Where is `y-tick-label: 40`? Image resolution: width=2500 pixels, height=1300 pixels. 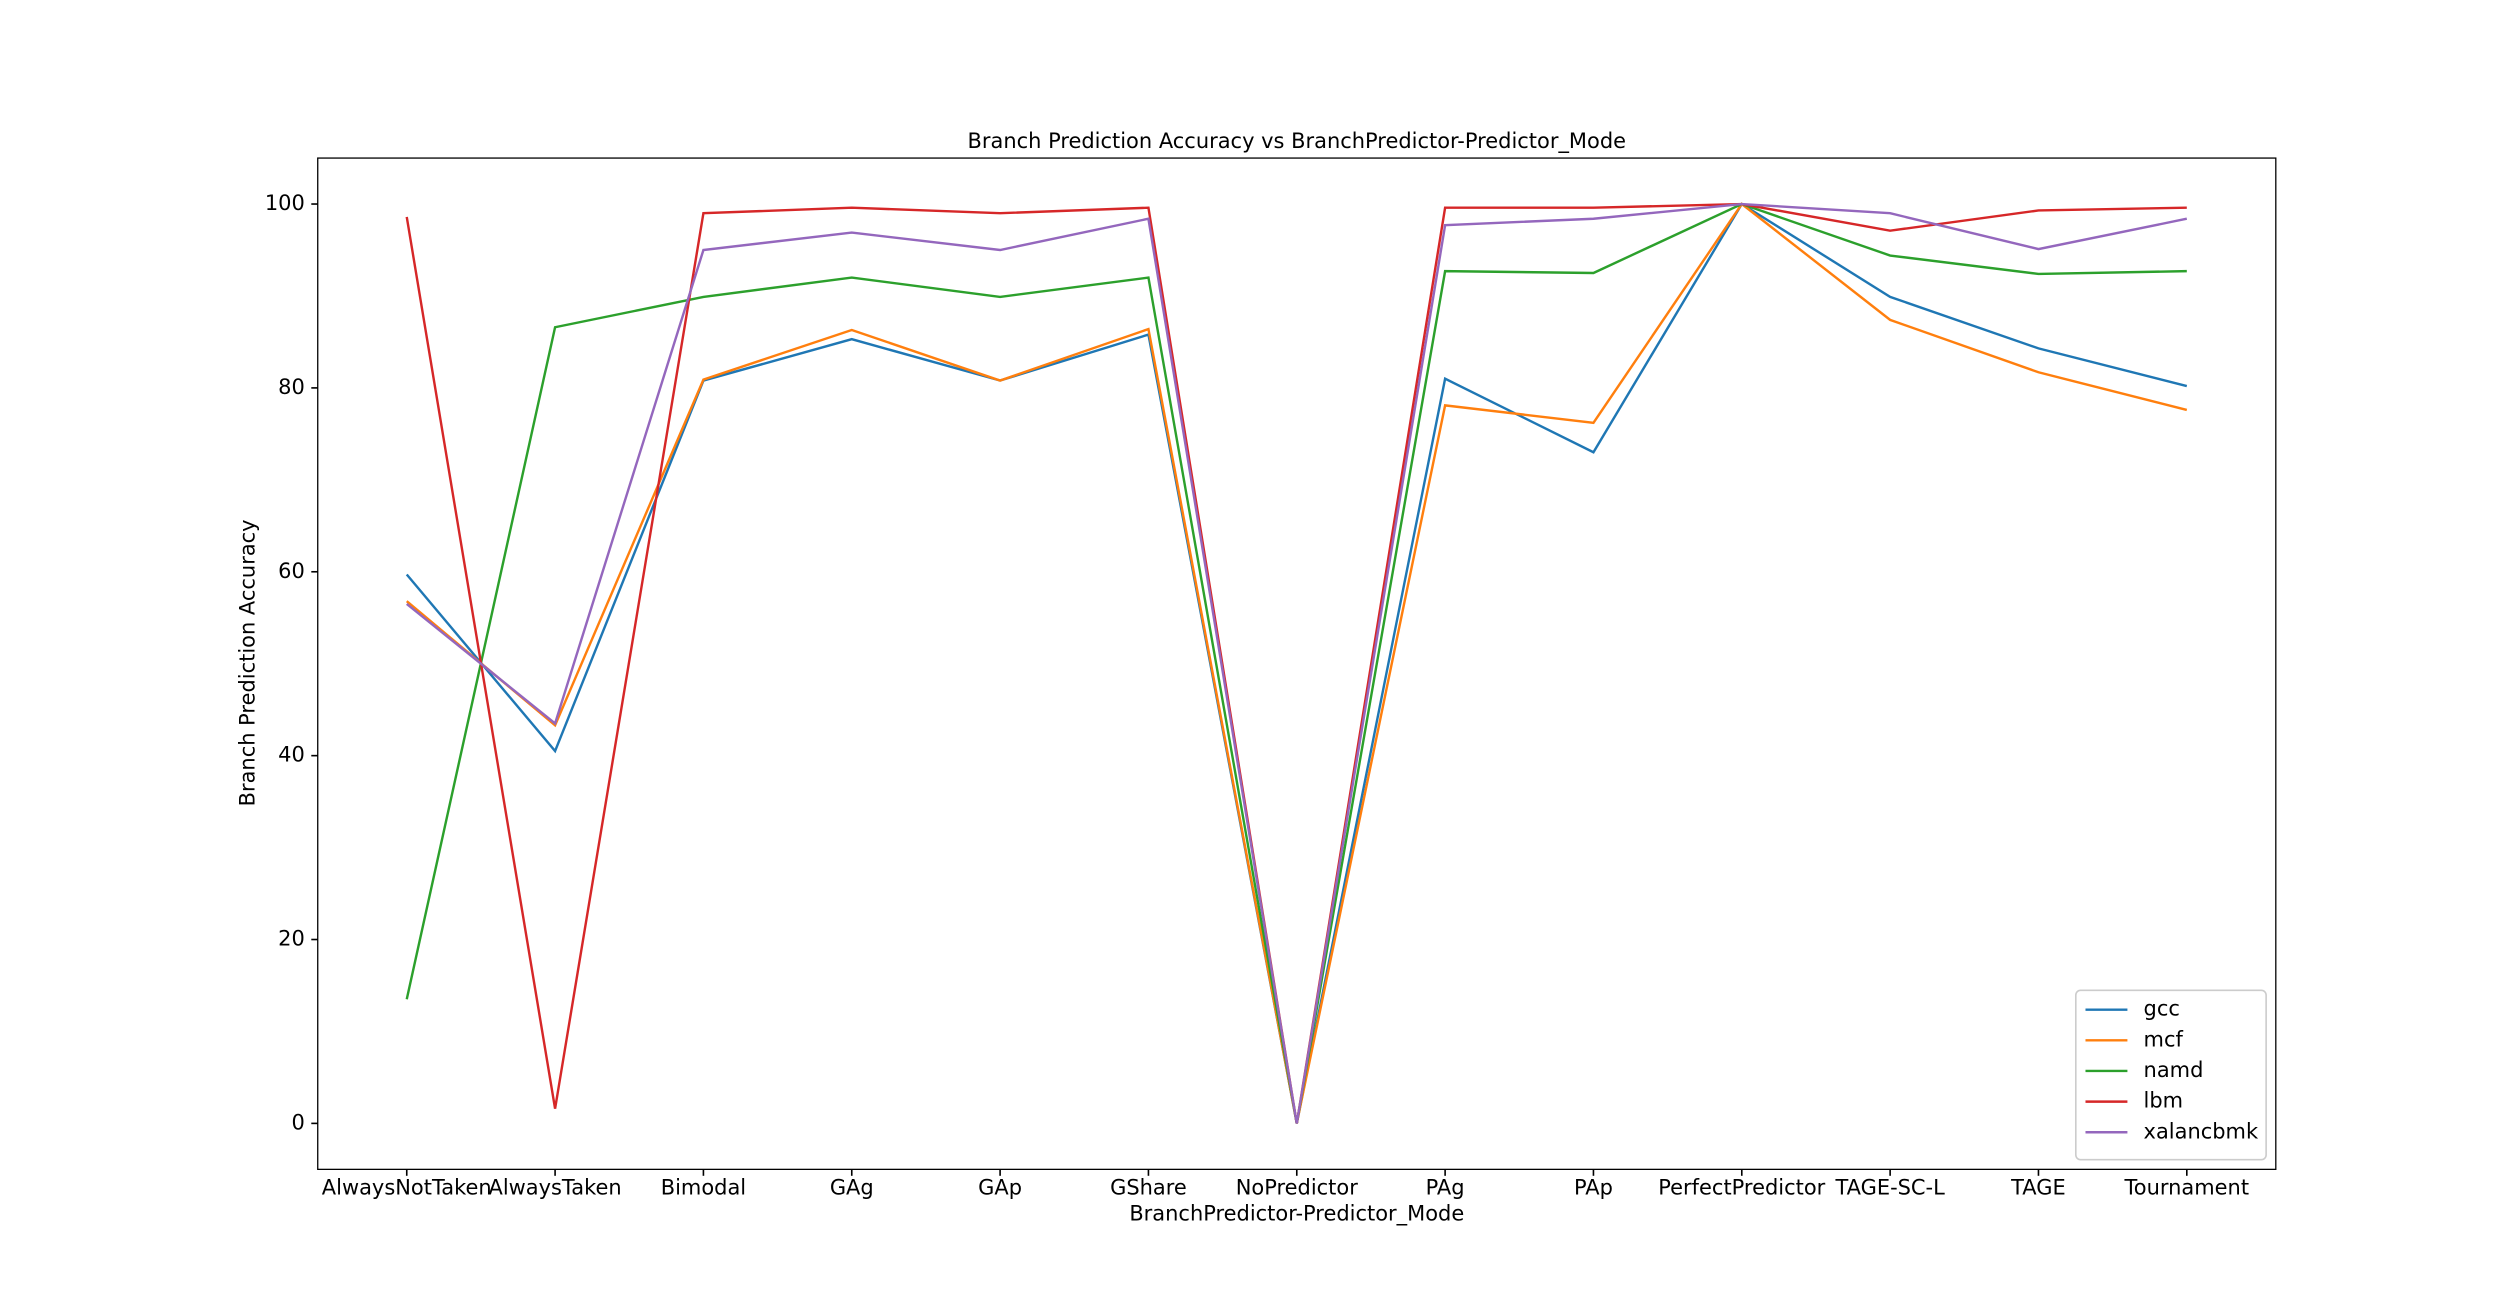 y-tick-label: 40 is located at coordinates (291, 755).